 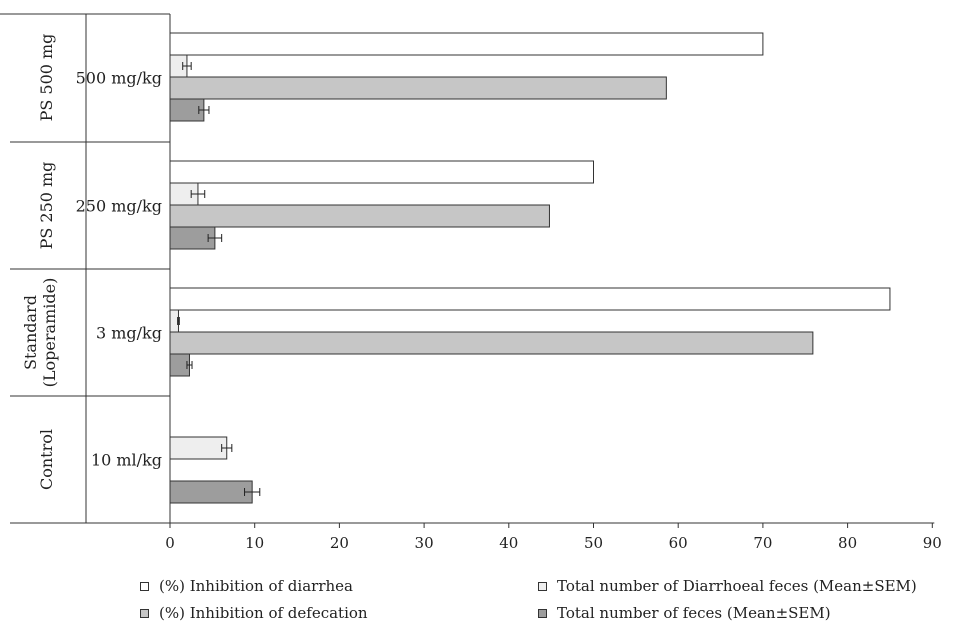 I want to click on legend-item: (%) Inhibition of diarrhea, so click(x=246, y=586).